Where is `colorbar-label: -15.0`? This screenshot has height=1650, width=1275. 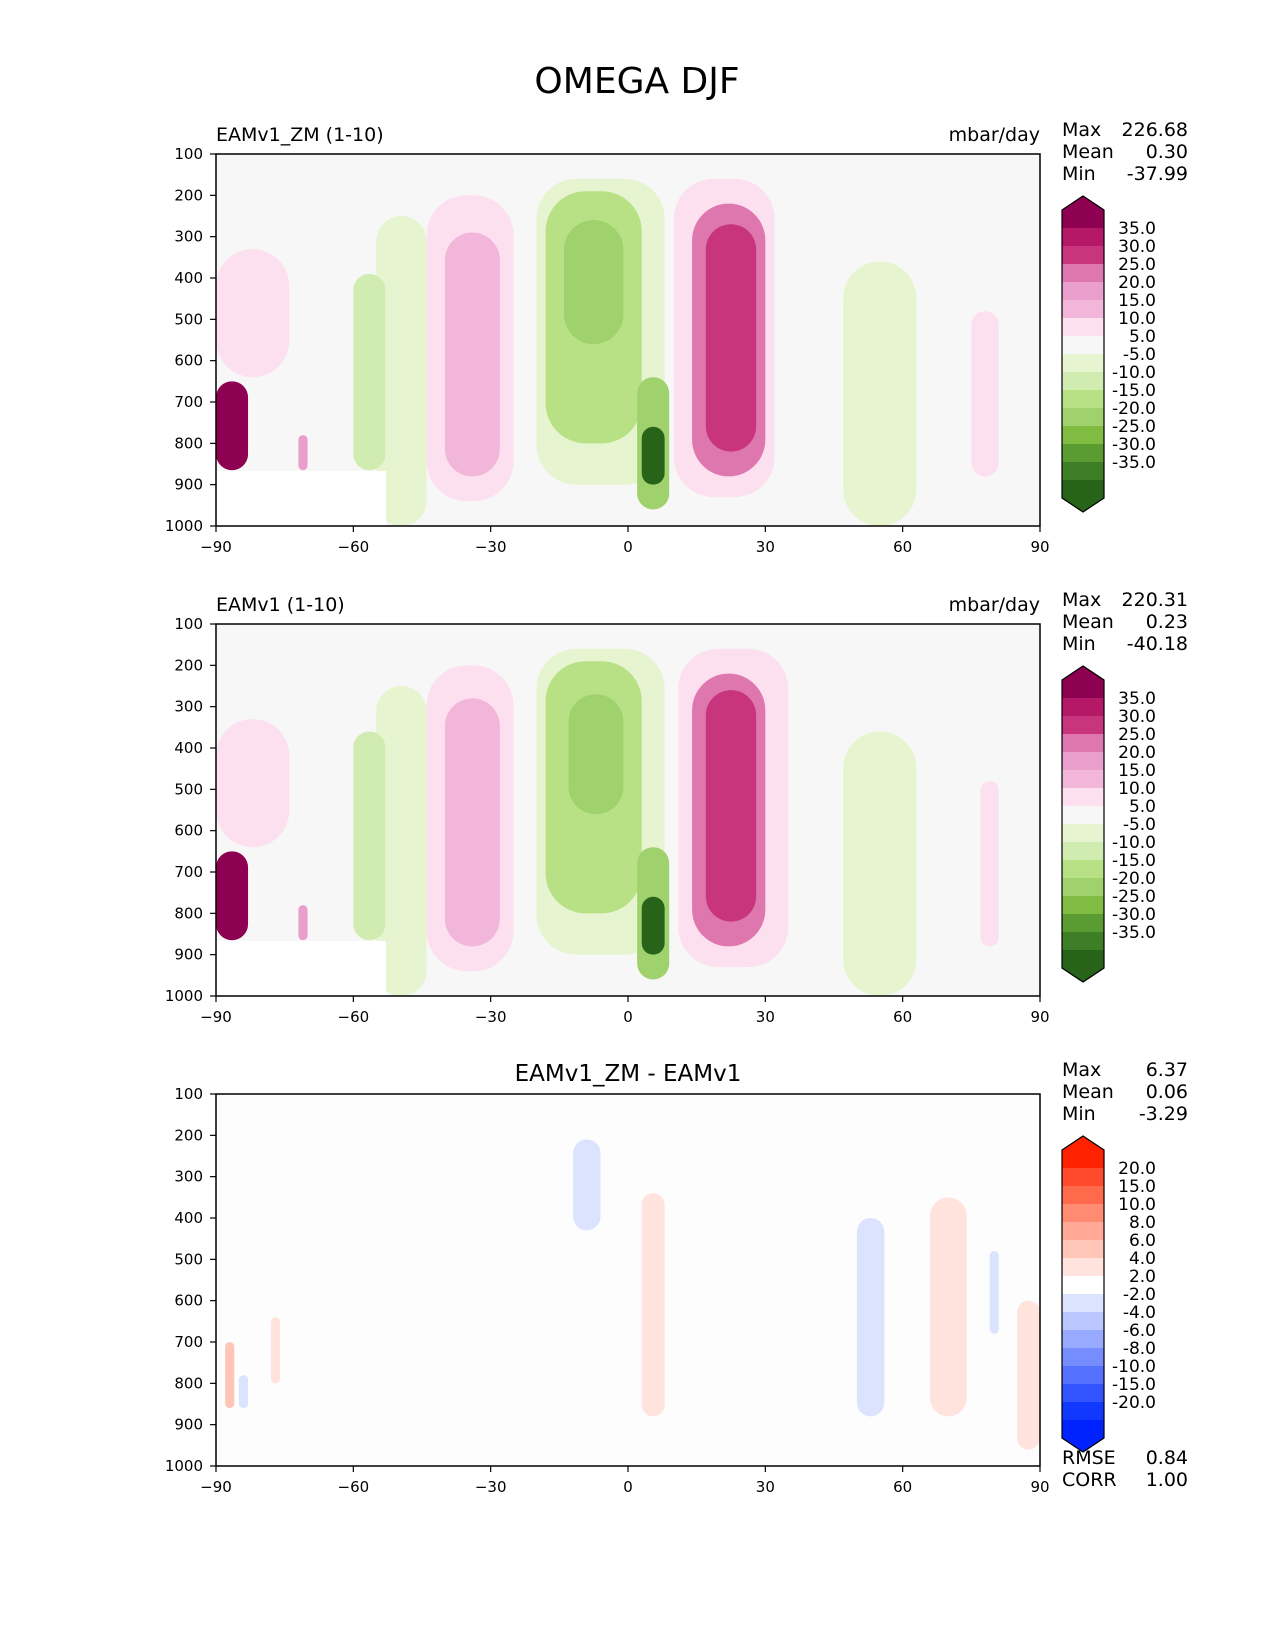 colorbar-label: -15.0 is located at coordinates (1134, 391).